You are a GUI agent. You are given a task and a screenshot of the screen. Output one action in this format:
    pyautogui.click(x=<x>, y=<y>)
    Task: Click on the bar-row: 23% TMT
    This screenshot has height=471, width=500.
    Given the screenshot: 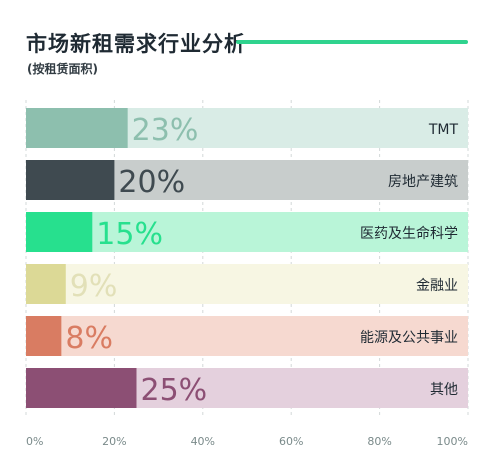 What is the action you would take?
    pyautogui.click(x=247, y=128)
    